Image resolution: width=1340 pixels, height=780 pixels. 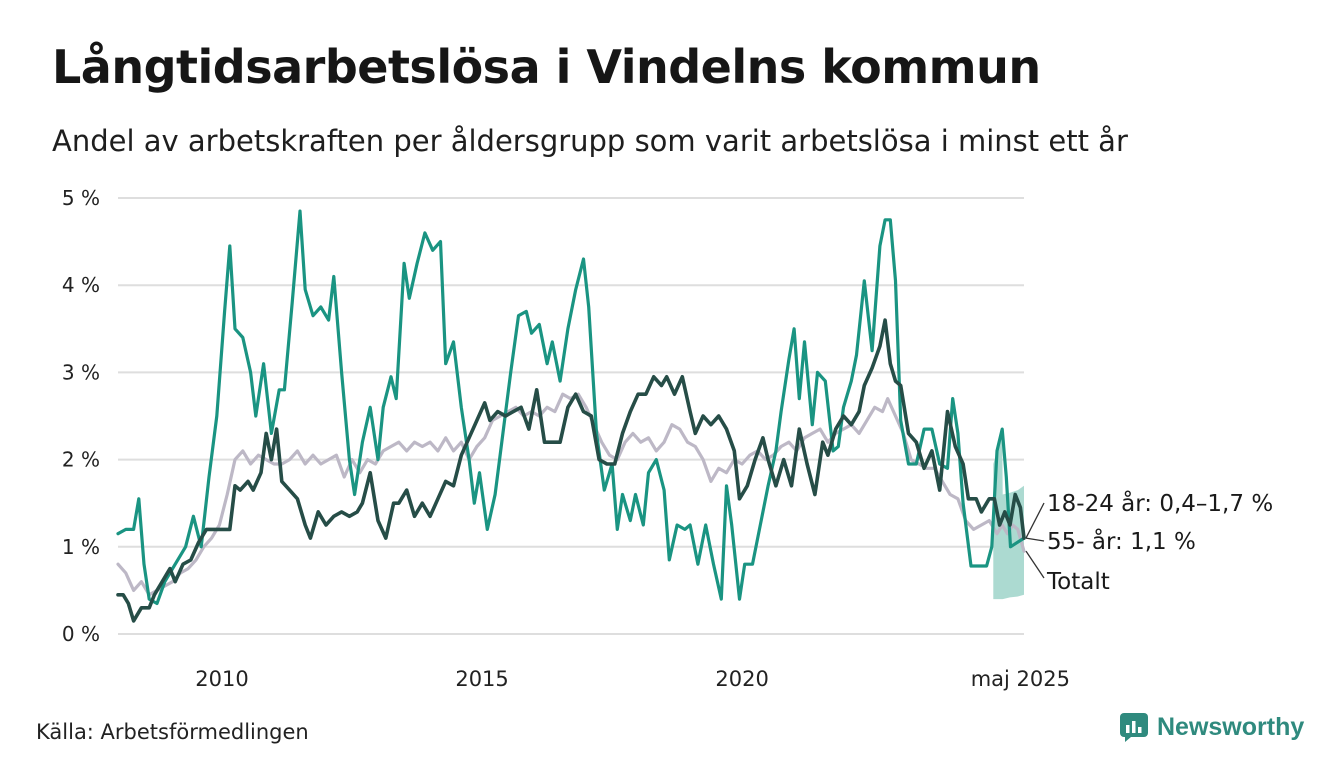 I want to click on y-tick-label: 5 %, so click(x=81, y=198).